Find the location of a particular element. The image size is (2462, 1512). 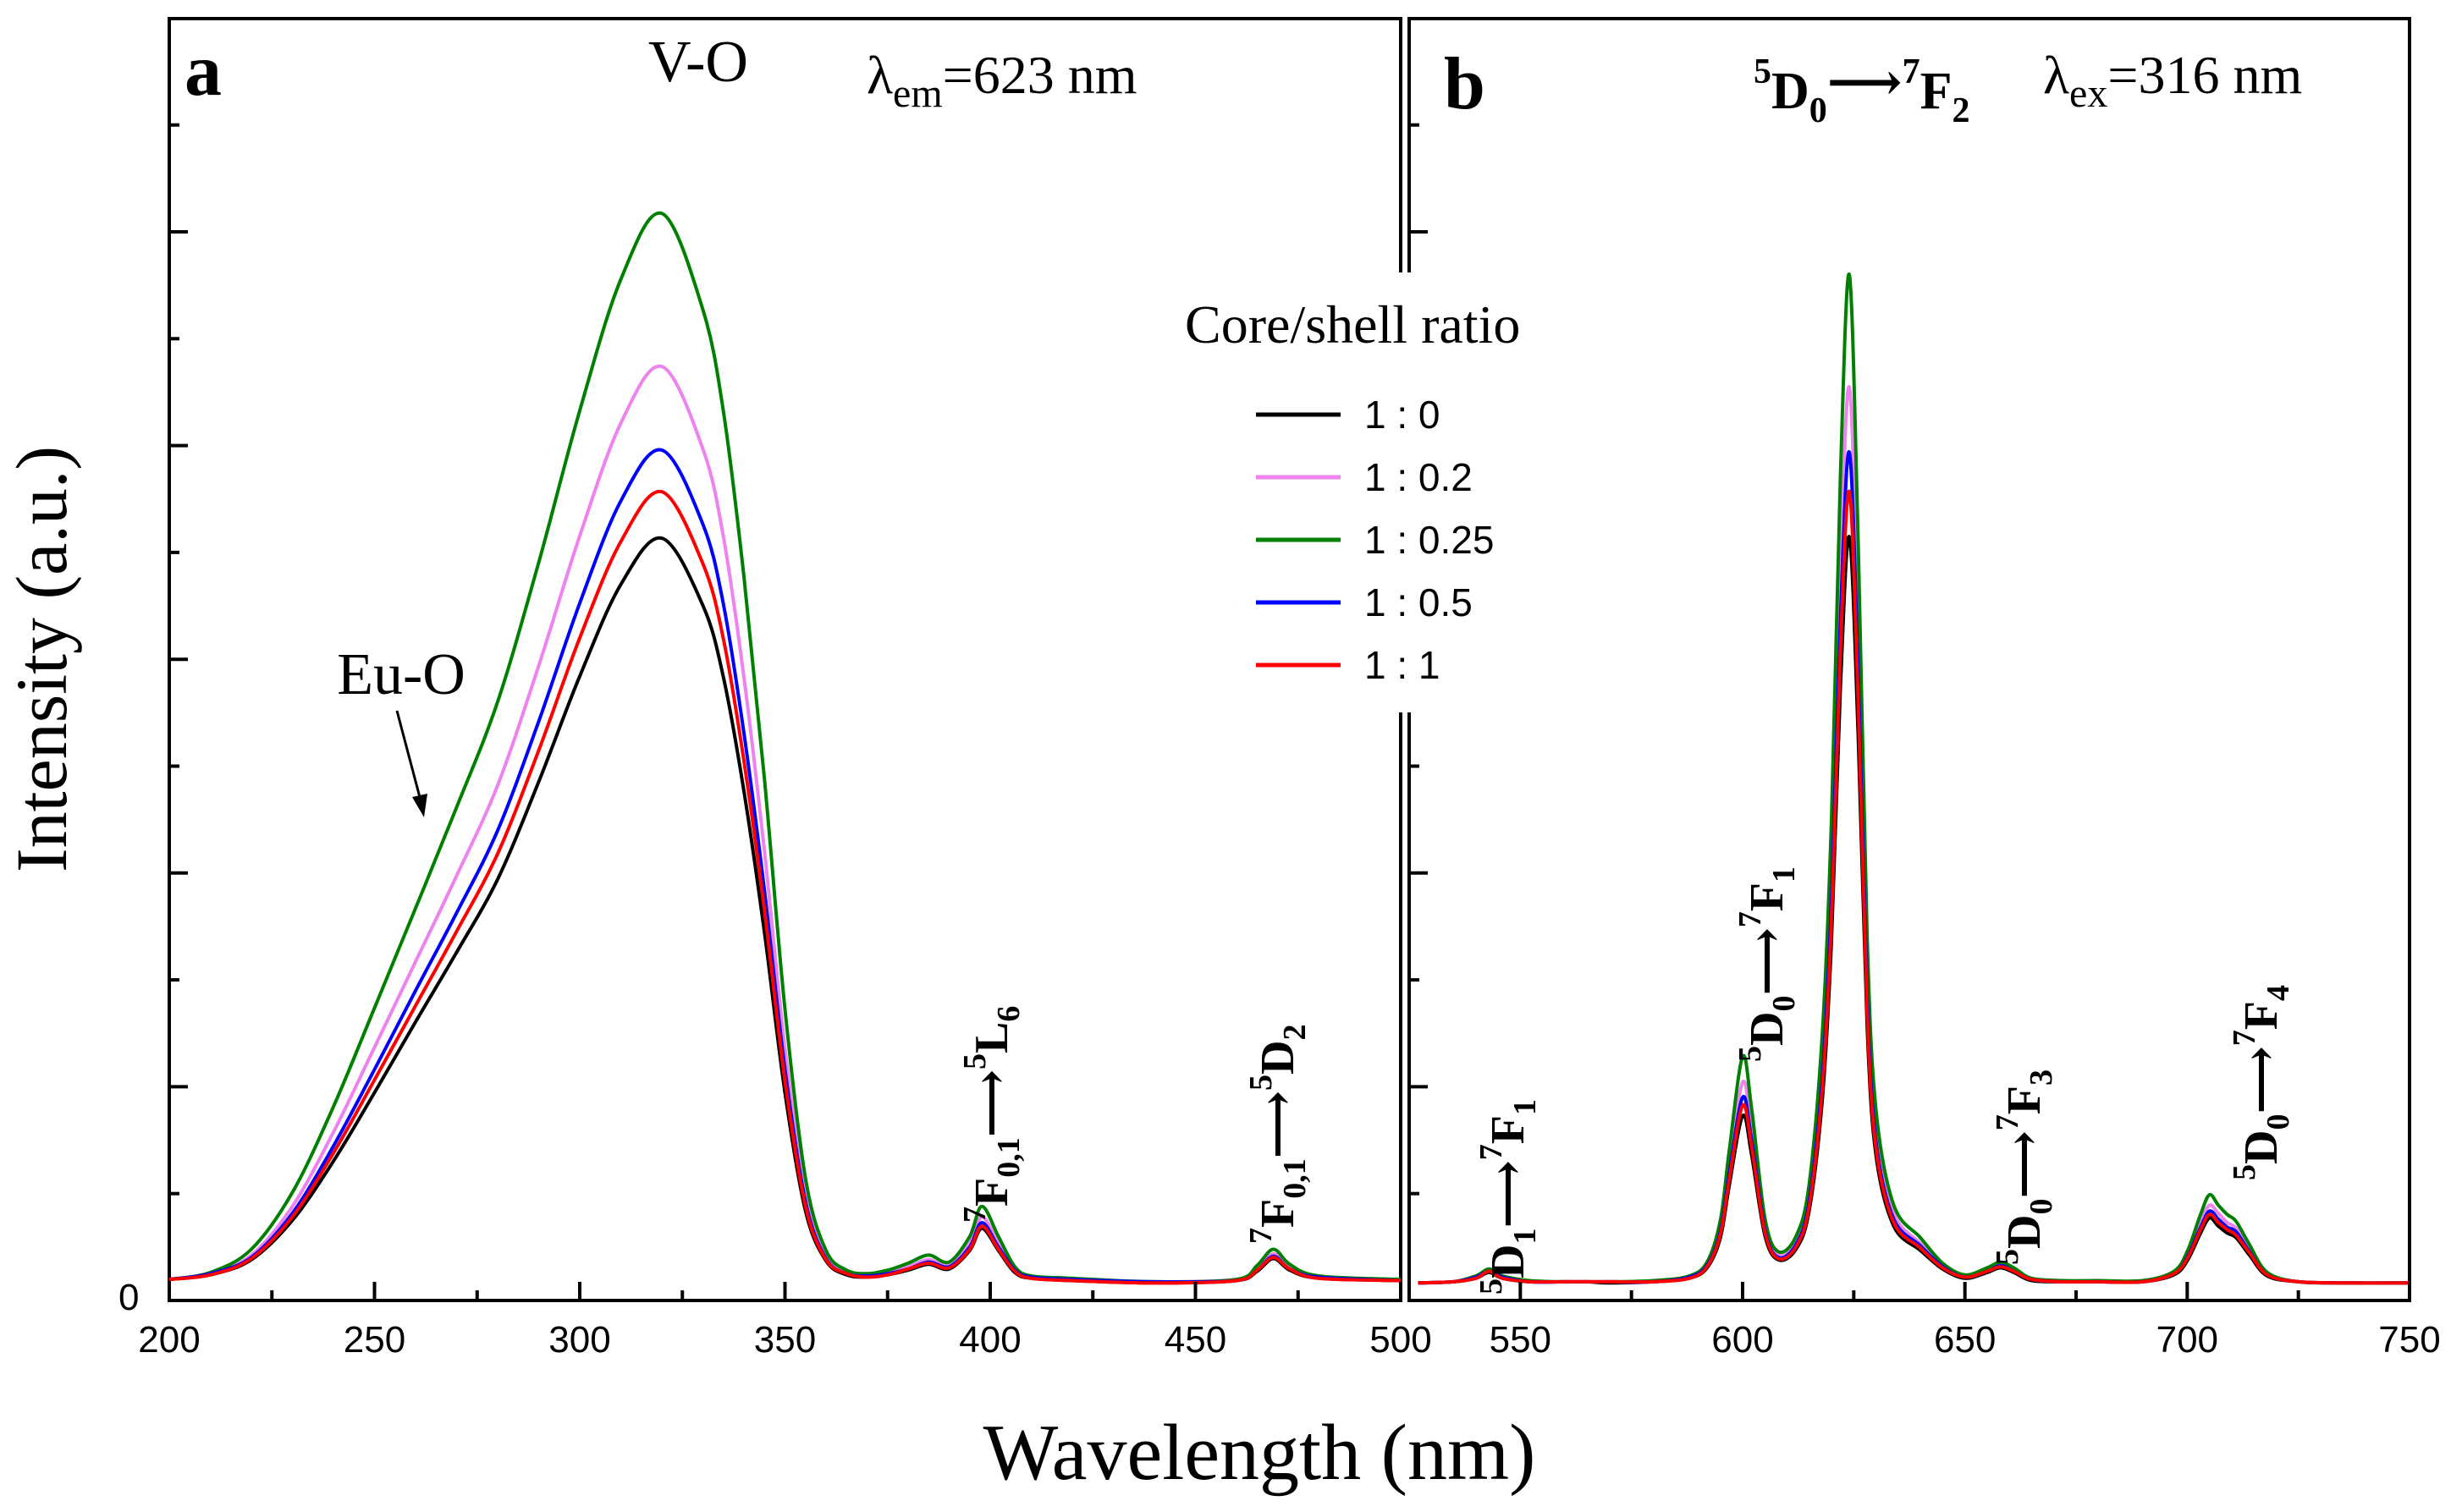

x-tick-label-a-350: 350 is located at coordinates (785, 1340).